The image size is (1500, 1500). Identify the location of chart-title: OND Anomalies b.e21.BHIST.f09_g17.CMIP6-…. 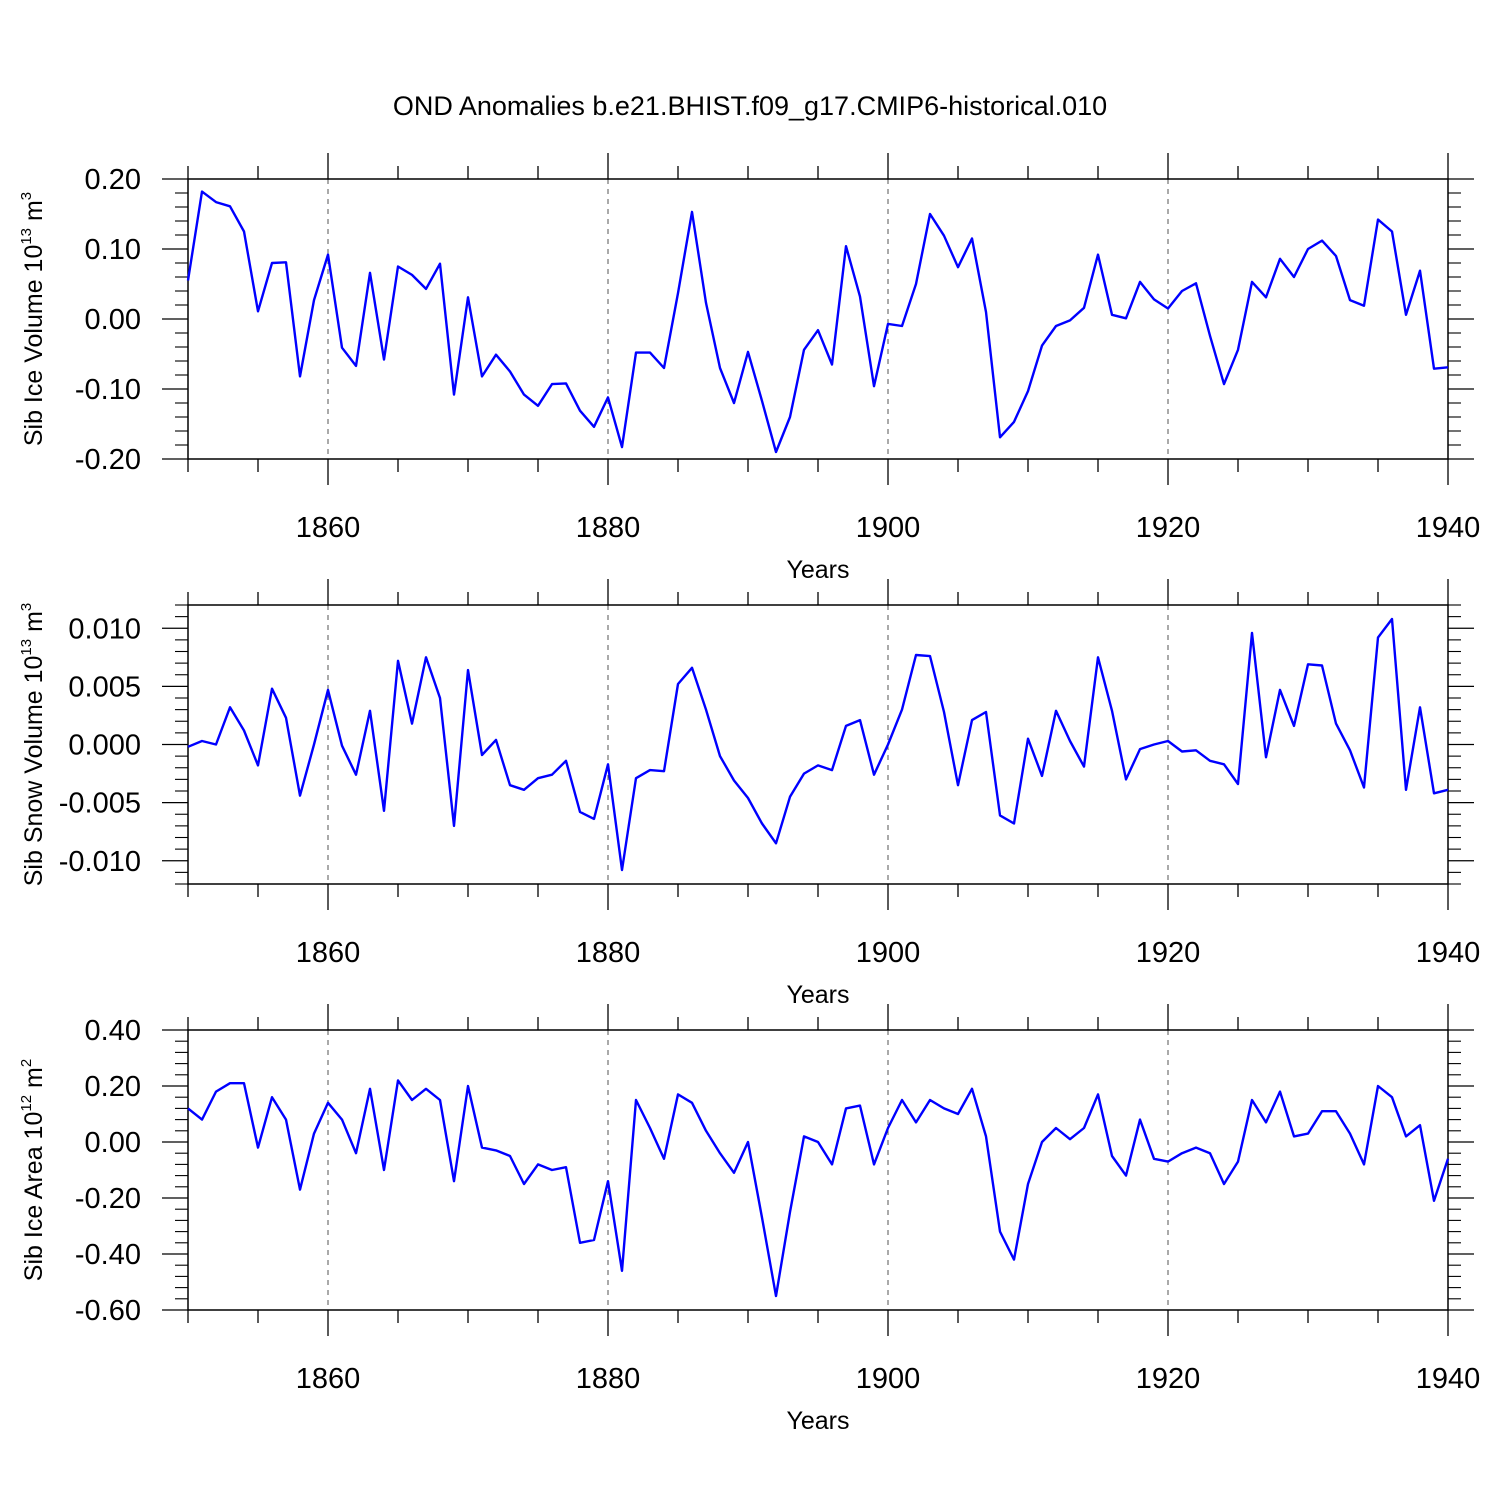
(750, 106).